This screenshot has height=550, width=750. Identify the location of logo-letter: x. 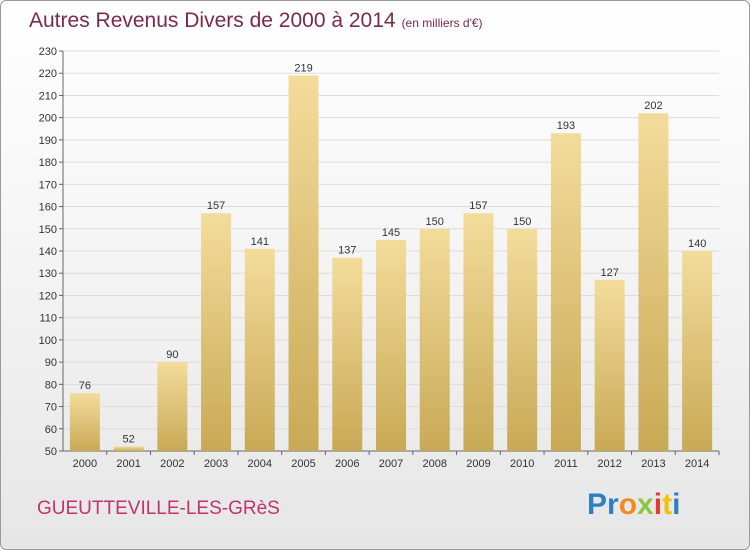
(645, 504).